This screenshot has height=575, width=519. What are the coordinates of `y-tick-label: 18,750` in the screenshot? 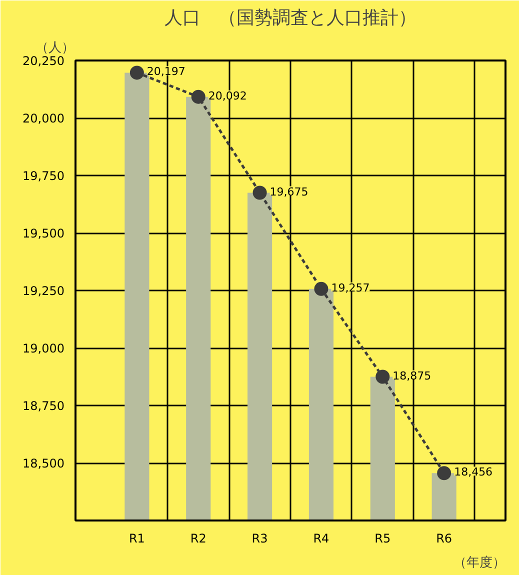 It's located at (43, 406).